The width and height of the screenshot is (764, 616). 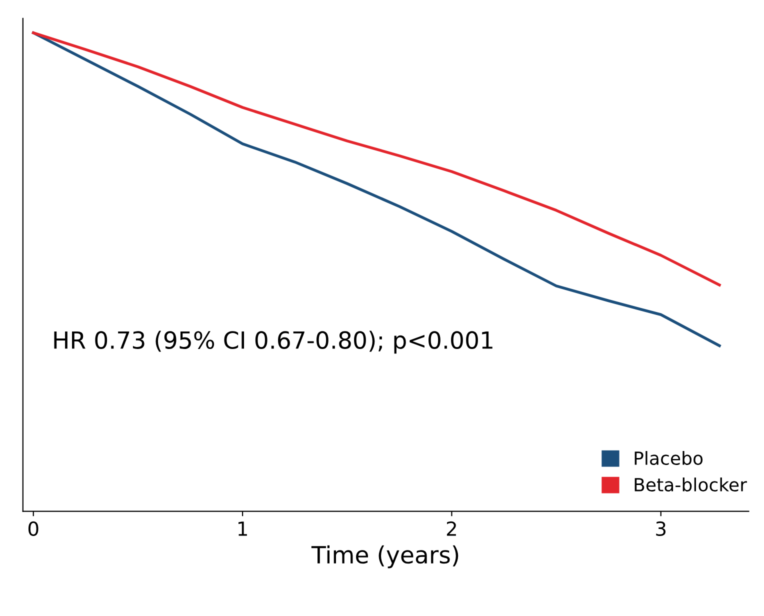 I want to click on annotation: HR 0.73 (95% CI 0.67-0.80); p<0.001, so click(x=273, y=342).